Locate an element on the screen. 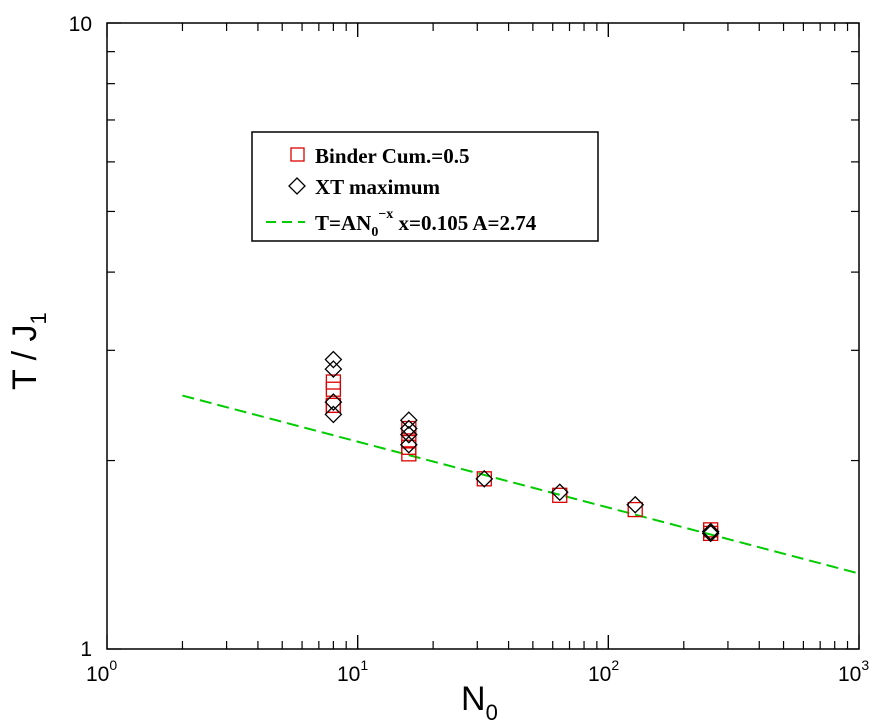 Image resolution: width=881 pixels, height=725 pixels. y-axis-title: T / J1 is located at coordinates (28, 351).